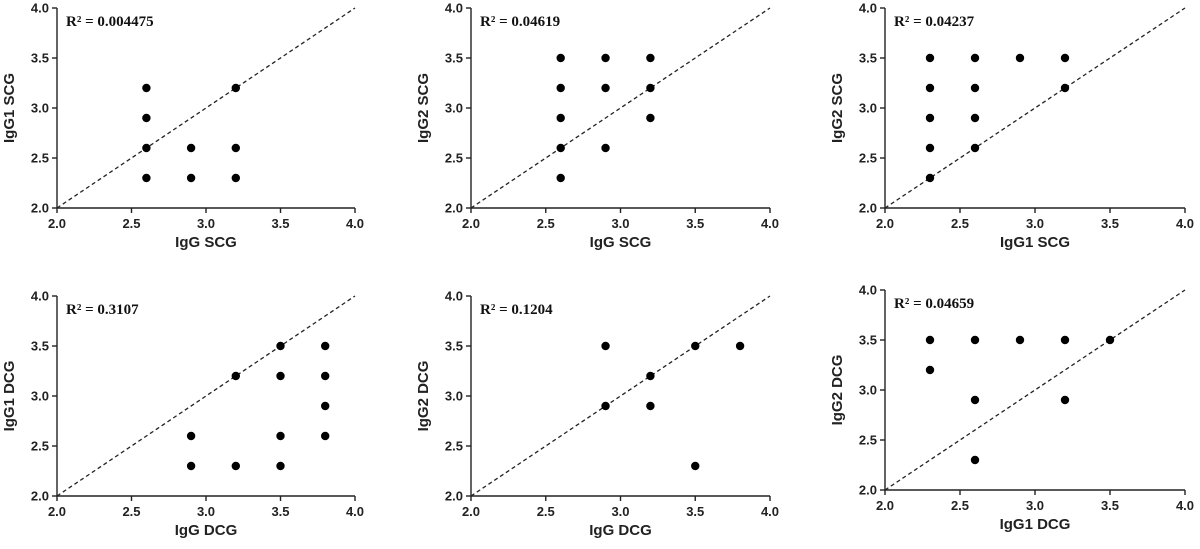 This screenshot has height=549, width=1200. What do you see at coordinates (206, 530) in the screenshot?
I see `x-axis-title: IgG DCG` at bounding box center [206, 530].